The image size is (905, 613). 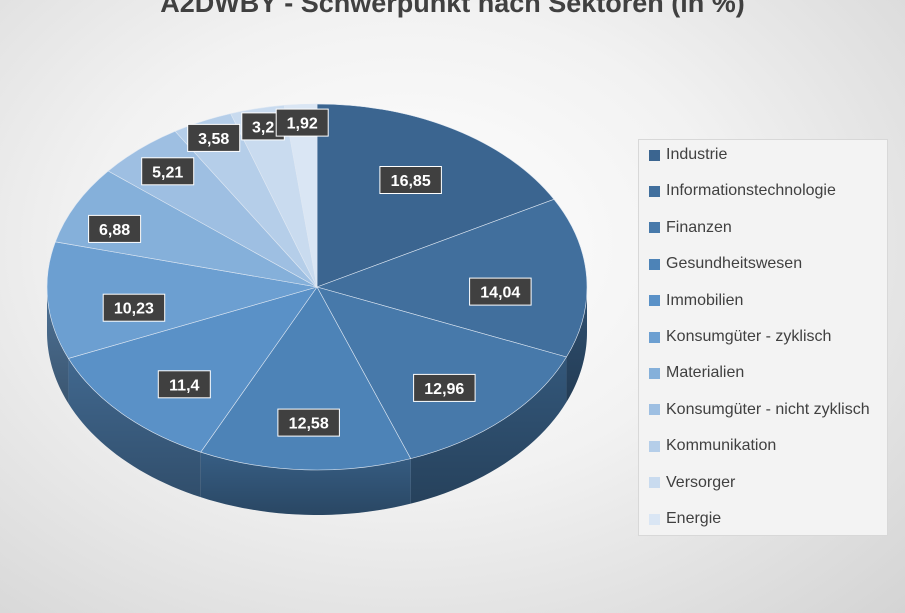 What do you see at coordinates (721, 446) in the screenshot?
I see `legend-label: Kommunikation` at bounding box center [721, 446].